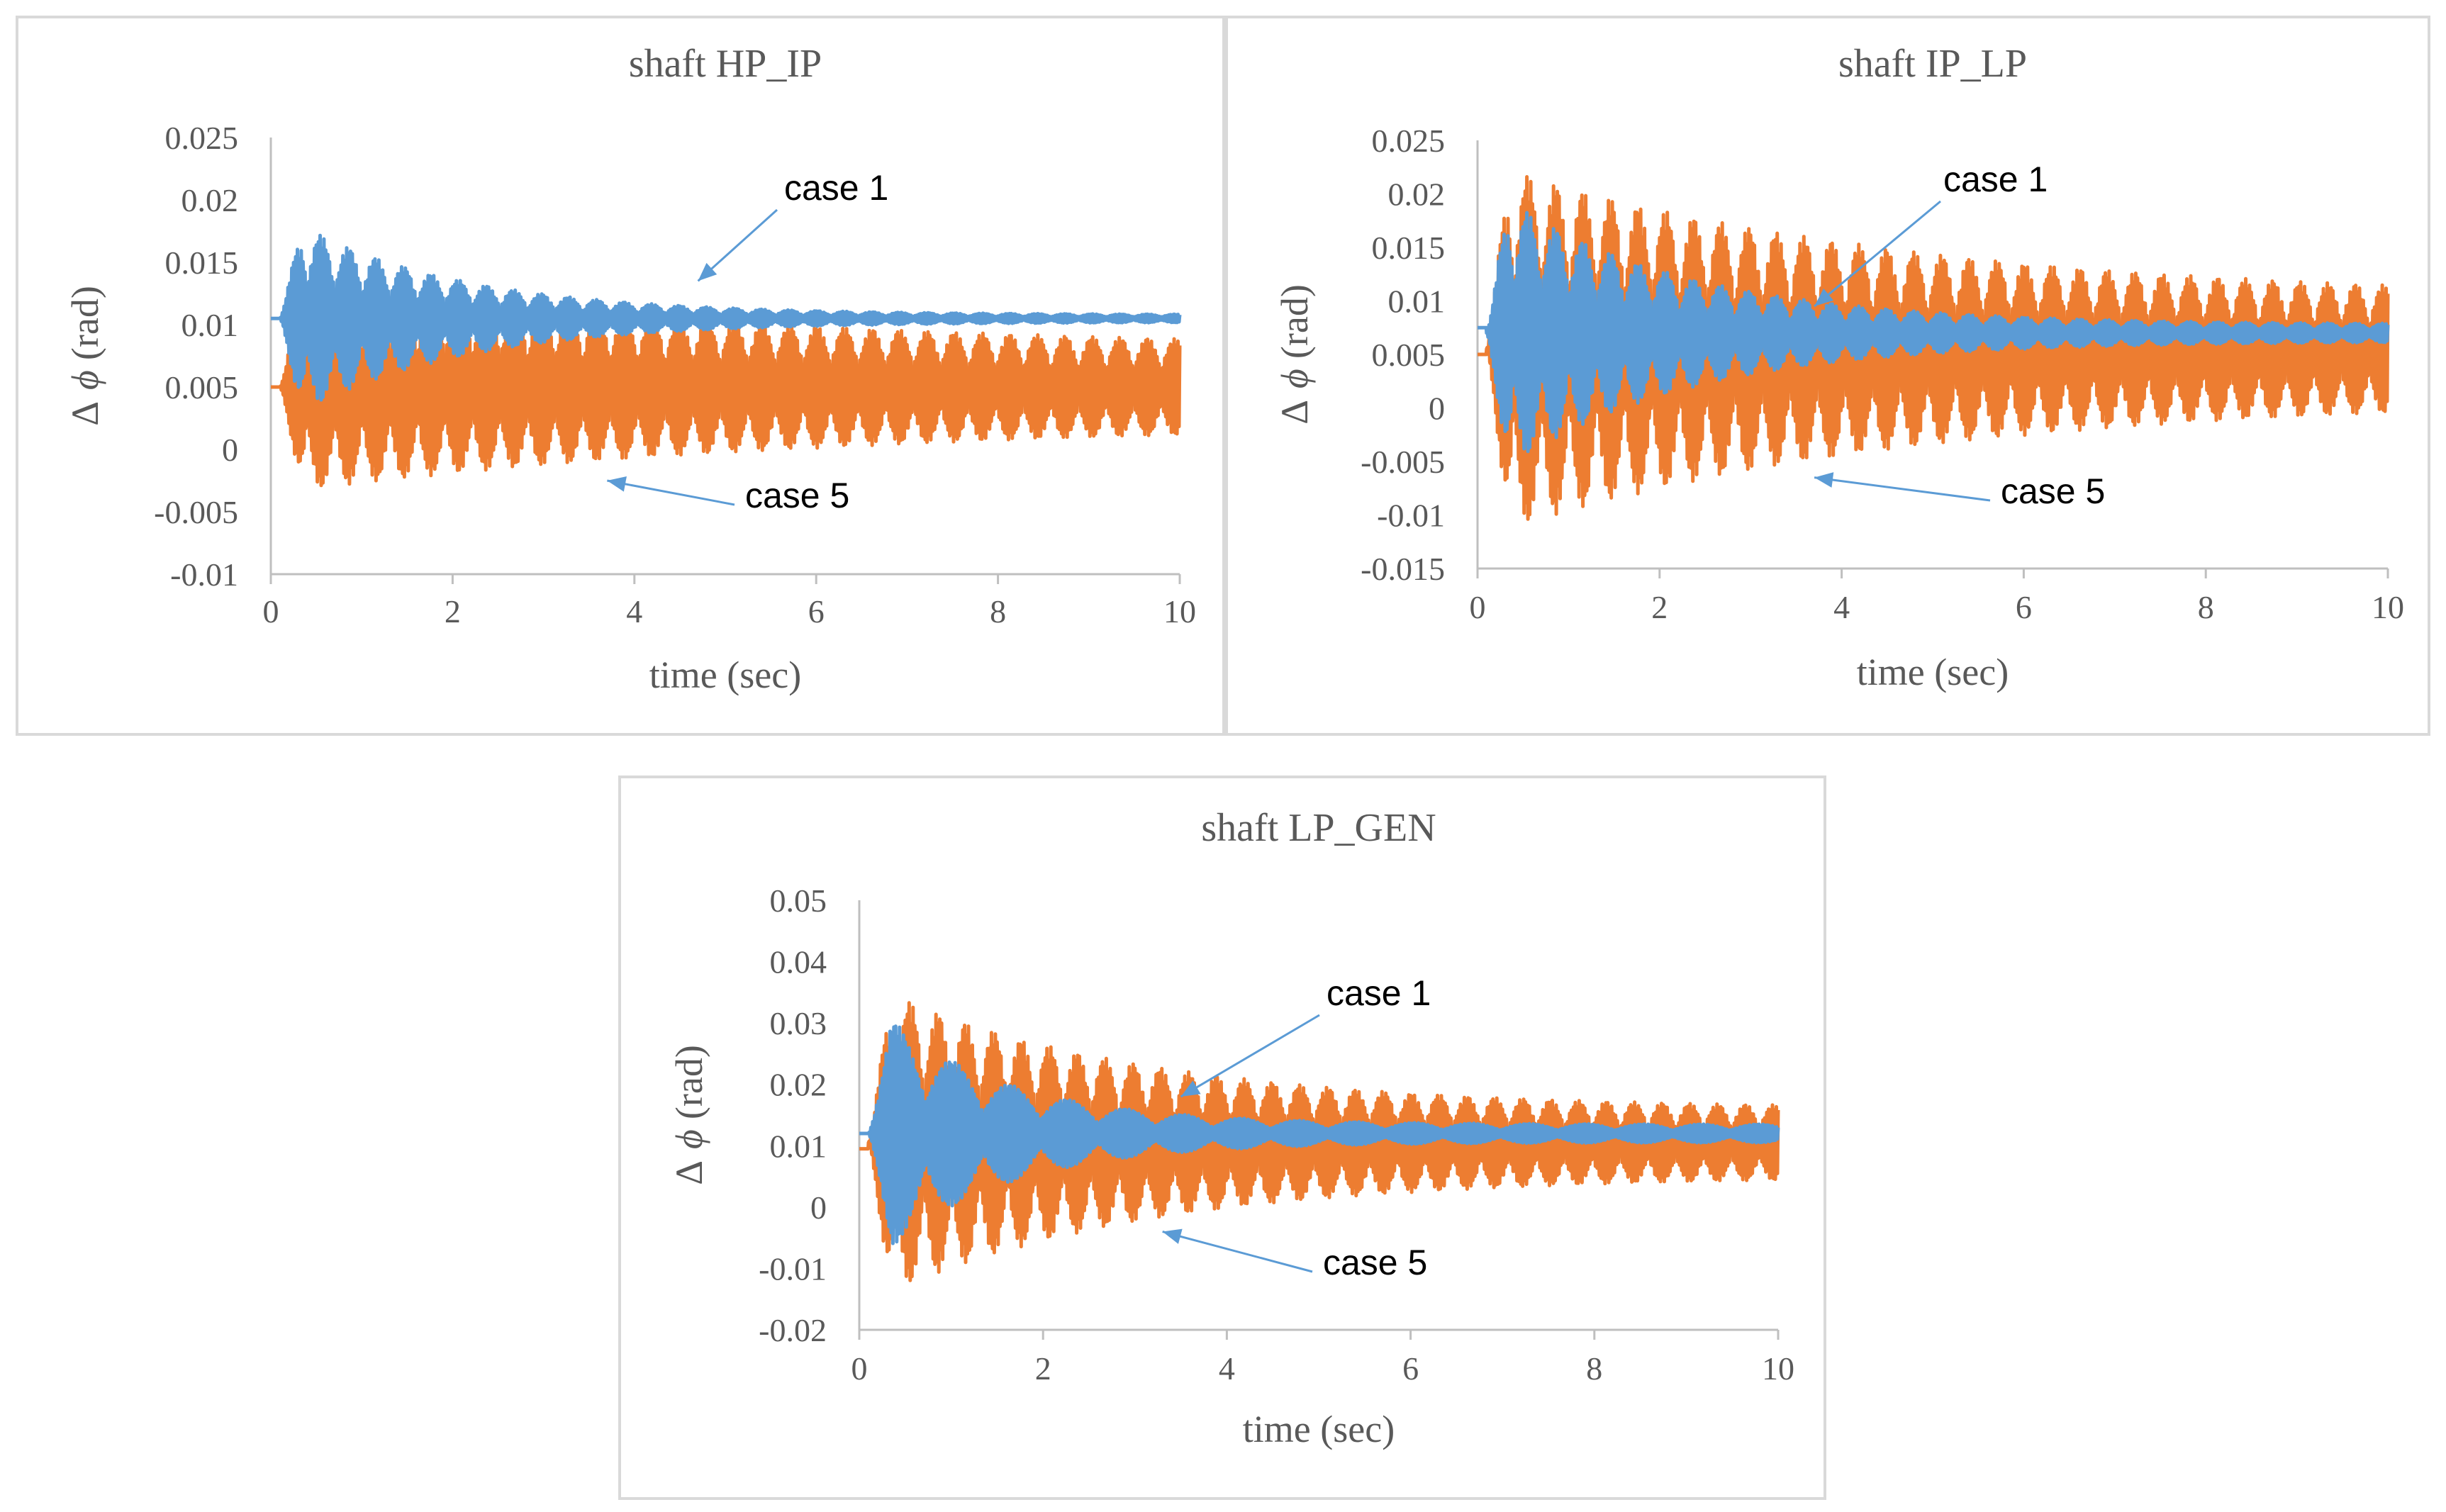 The width and height of the screenshot is (2446, 1512). I want to click on chart-title: shaft LP_GEN, so click(1318, 828).